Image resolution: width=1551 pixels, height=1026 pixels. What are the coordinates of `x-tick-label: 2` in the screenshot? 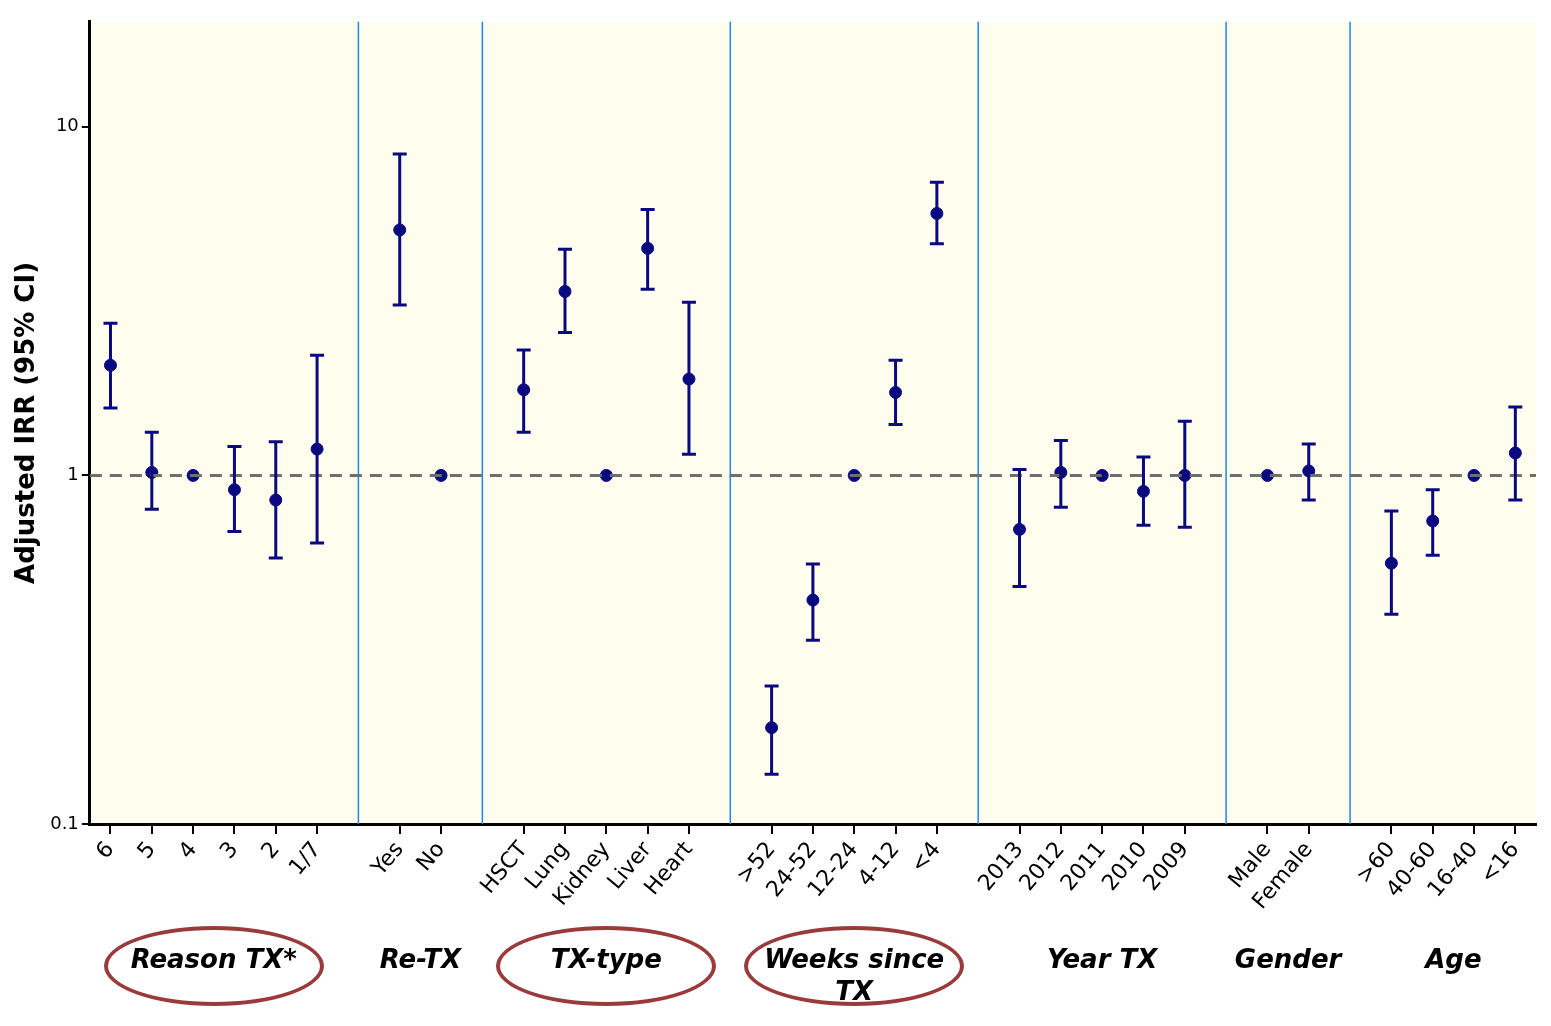 It's located at (269, 850).